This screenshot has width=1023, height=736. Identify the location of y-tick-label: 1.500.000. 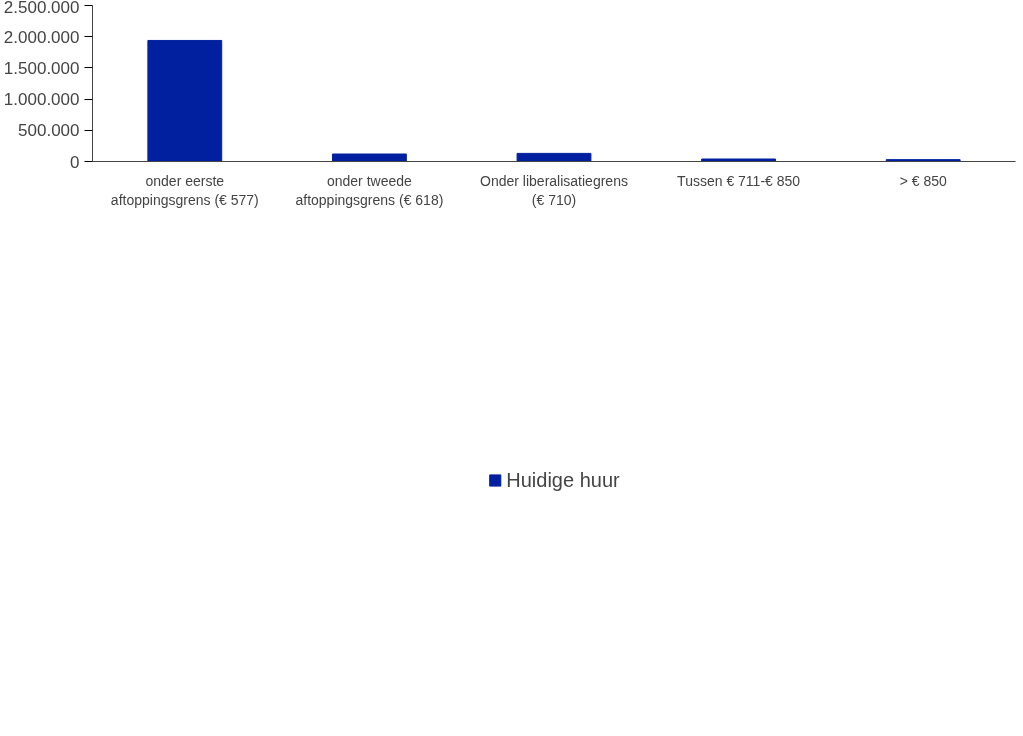
(41, 68).